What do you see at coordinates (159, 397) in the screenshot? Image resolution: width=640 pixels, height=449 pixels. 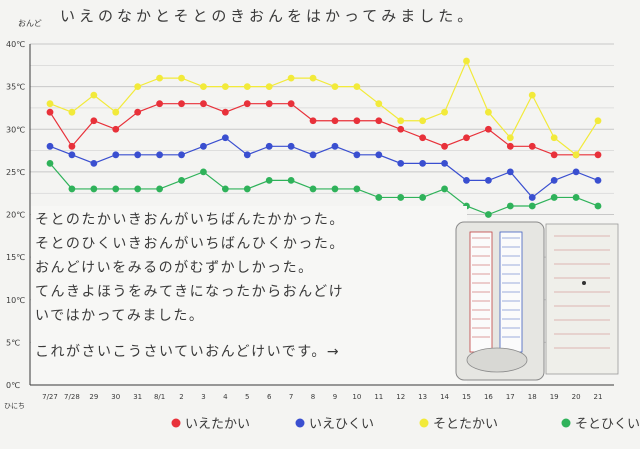 I see `x-tick-label: 8/1` at bounding box center [159, 397].